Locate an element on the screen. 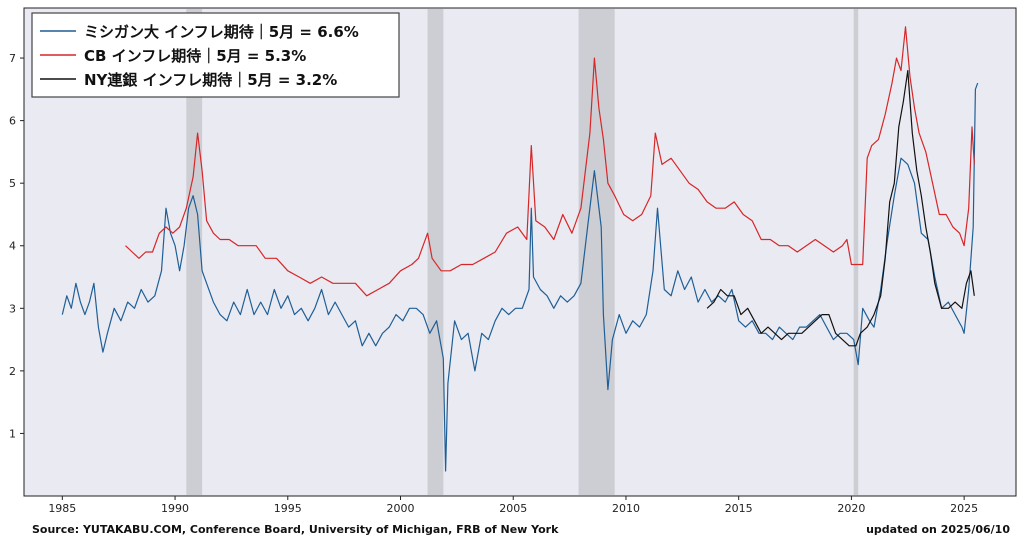  x-tick-label: 2015 is located at coordinates (739, 508).